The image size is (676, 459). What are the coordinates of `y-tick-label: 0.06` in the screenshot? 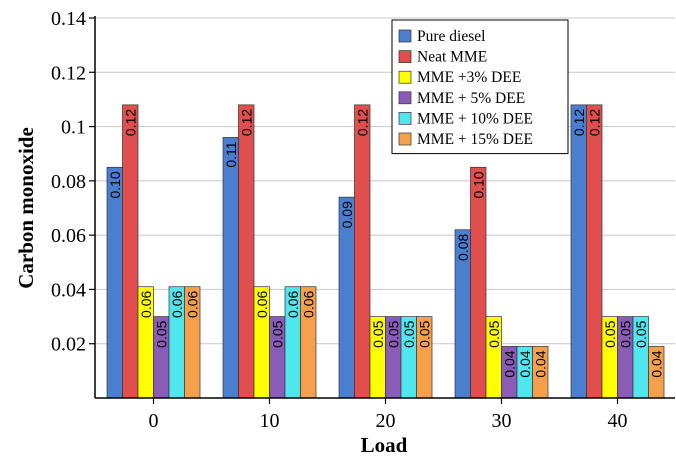 It's located at (68, 236).